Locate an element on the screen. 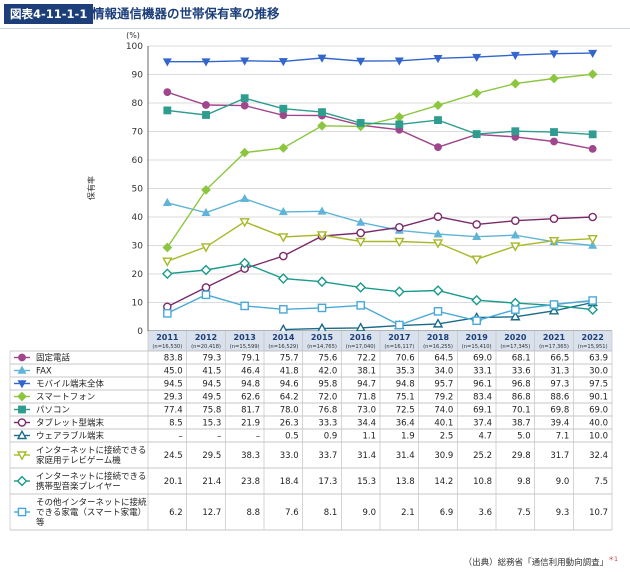 The image size is (630, 572). sample-size-label: (n=15,599) is located at coordinates (245, 347).